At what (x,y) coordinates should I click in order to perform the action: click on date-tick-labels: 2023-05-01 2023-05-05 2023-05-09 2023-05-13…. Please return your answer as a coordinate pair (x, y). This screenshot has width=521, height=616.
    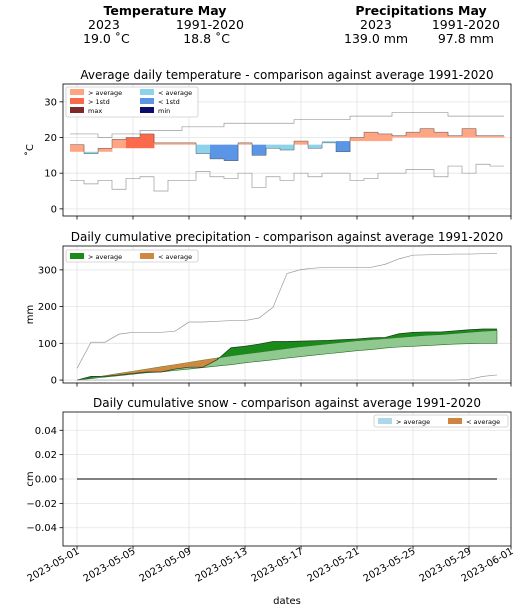
    Looking at the image, I should click on (271, 565).